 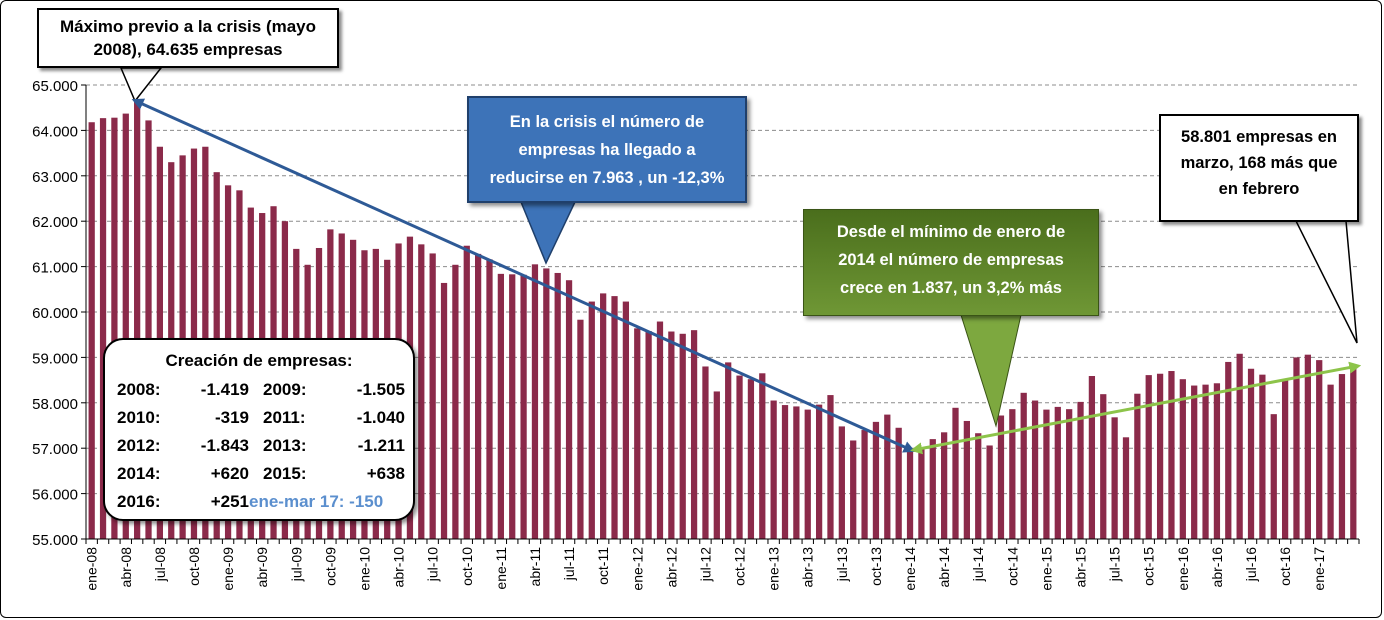 What do you see at coordinates (944, 567) in the screenshot?
I see `x-tick-label: abr-14` at bounding box center [944, 567].